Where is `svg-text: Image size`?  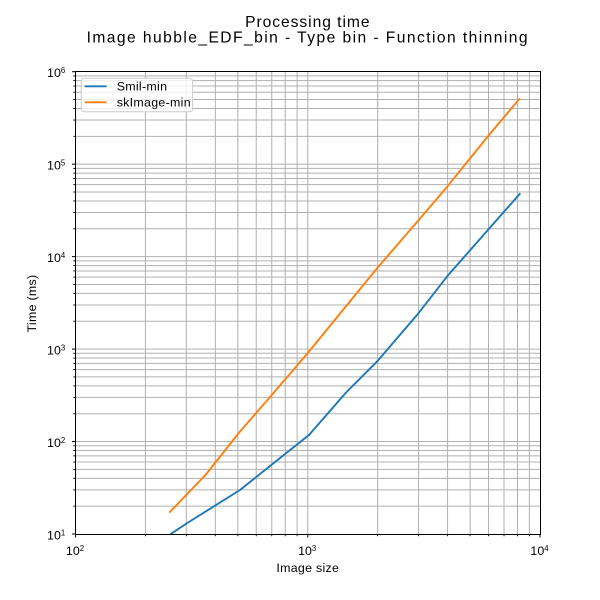
svg-text: Image size is located at coordinates (307, 568).